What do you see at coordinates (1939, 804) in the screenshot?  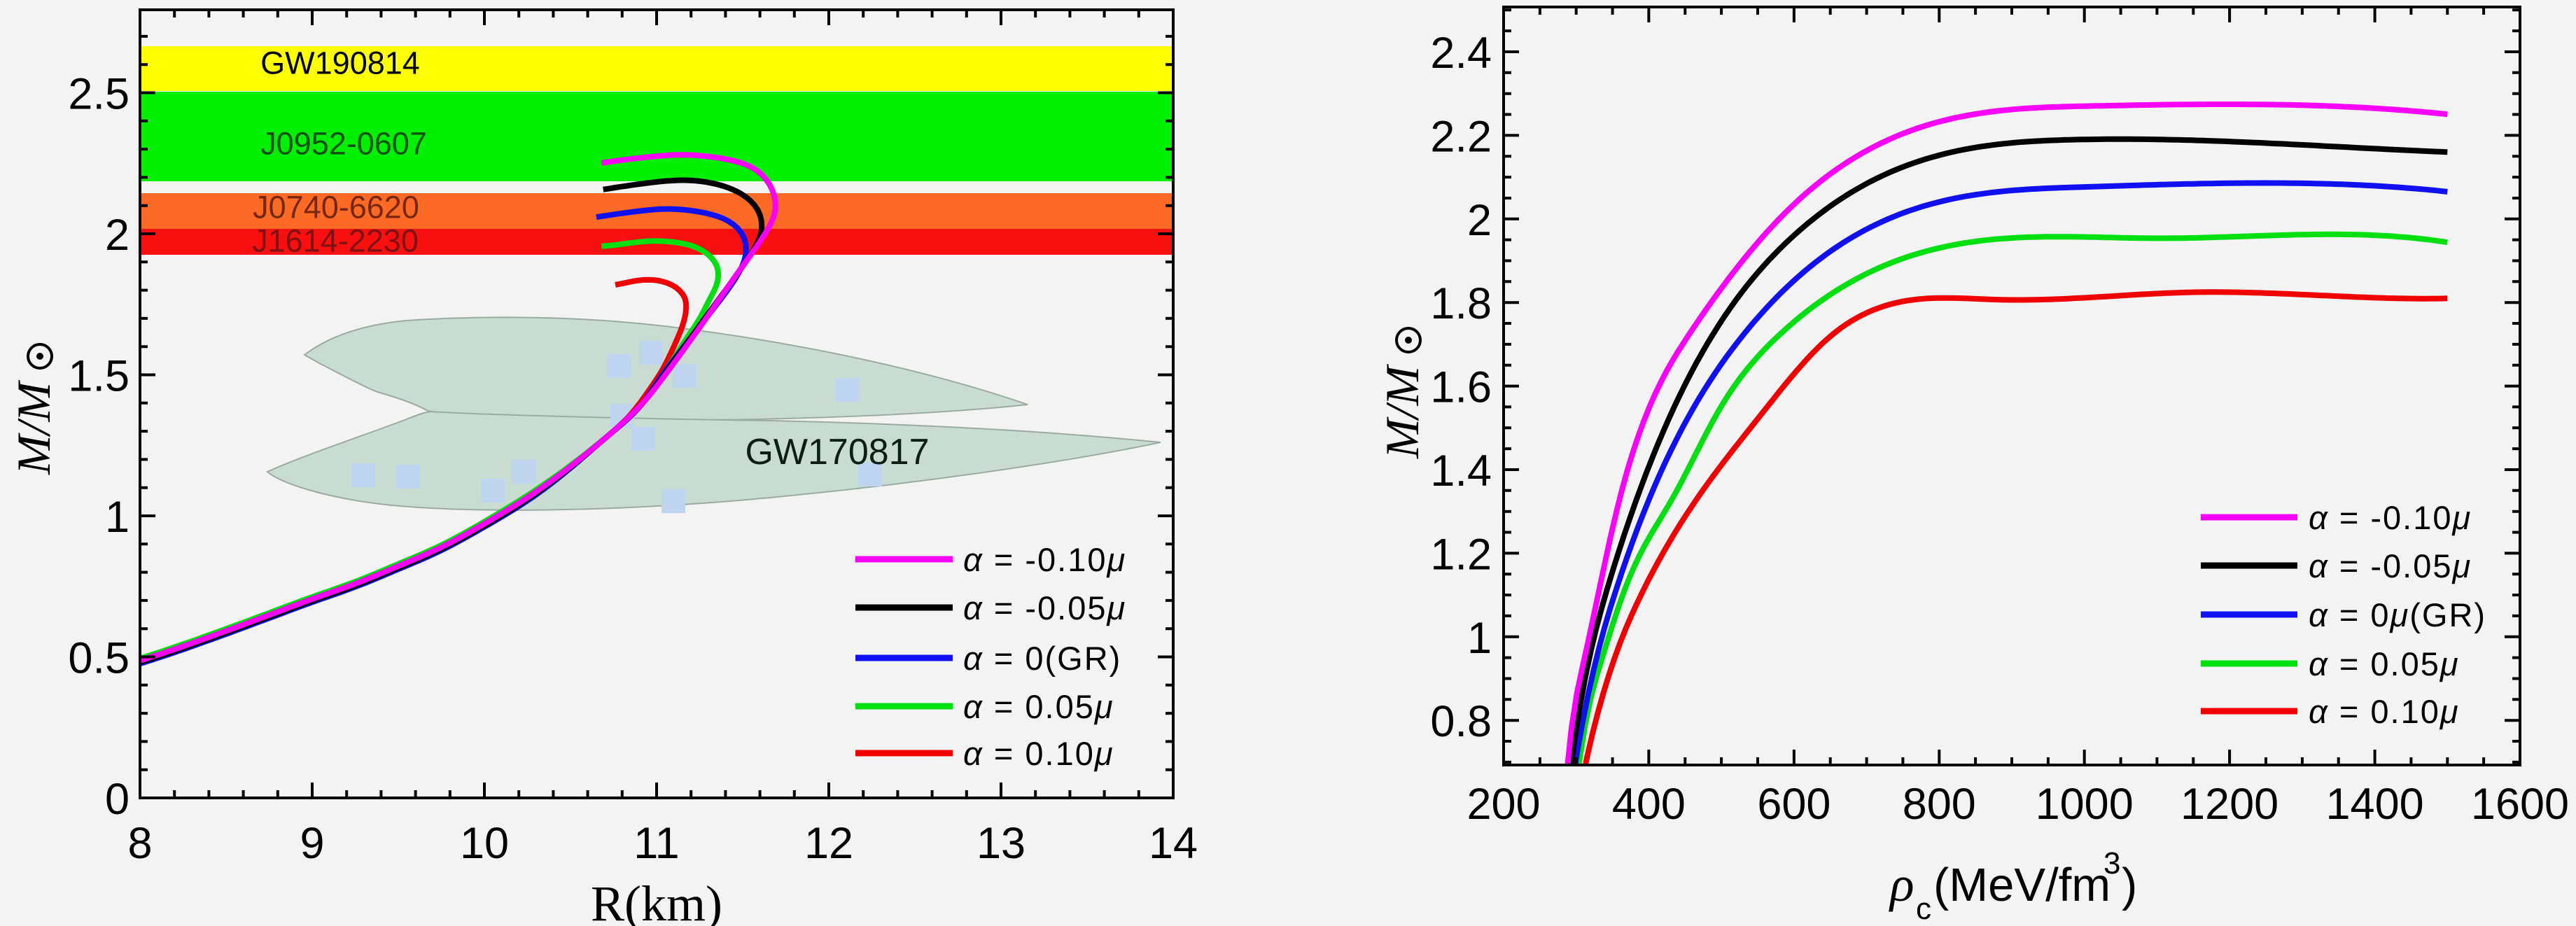 I see `svg-text: 800` at bounding box center [1939, 804].